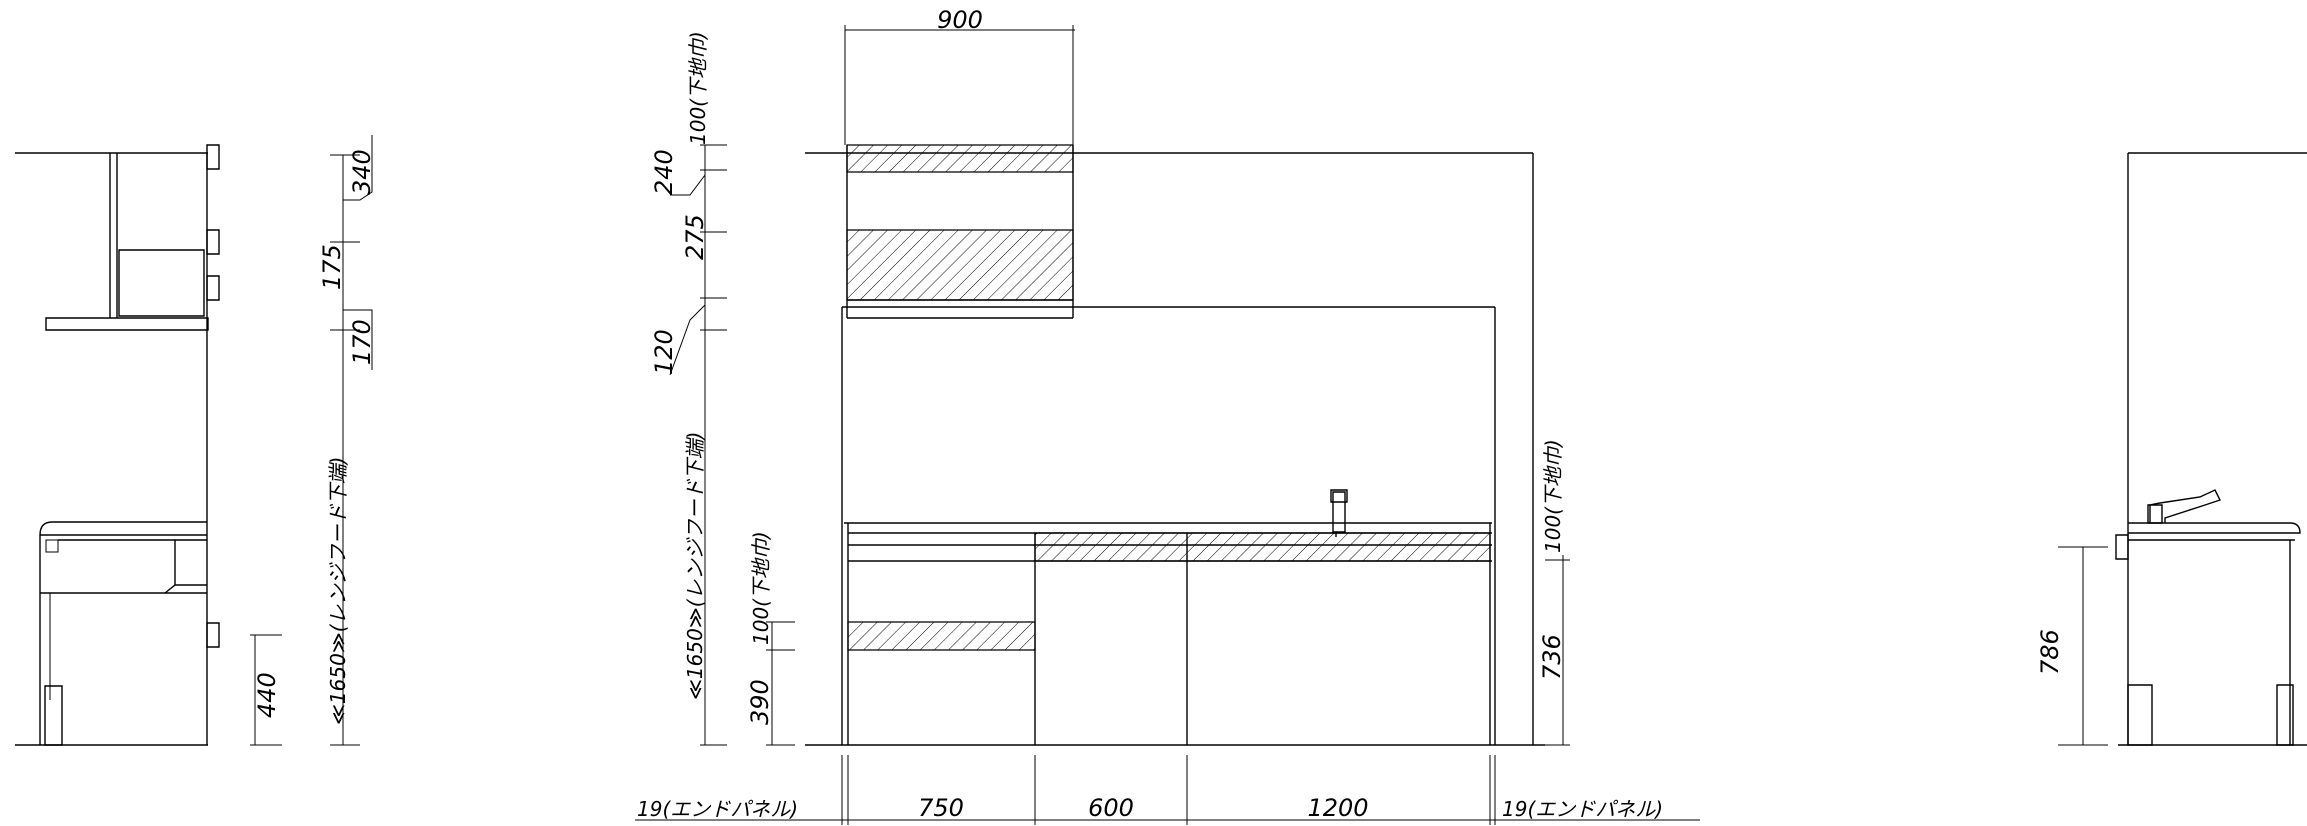  What do you see at coordinates (1552, 657) in the screenshot?
I see `dim-736: 736` at bounding box center [1552, 657].